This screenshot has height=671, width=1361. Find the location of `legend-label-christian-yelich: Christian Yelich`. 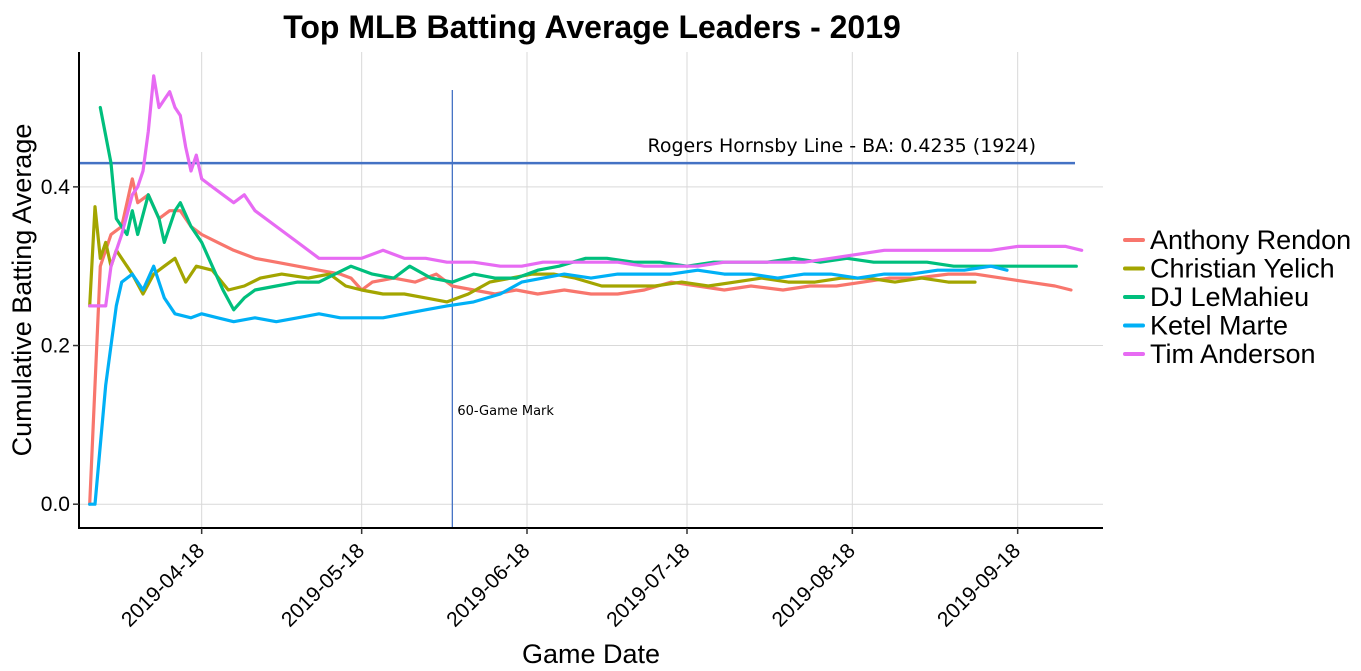

legend-label-christian-yelich: Christian Yelich is located at coordinates (1242, 269).